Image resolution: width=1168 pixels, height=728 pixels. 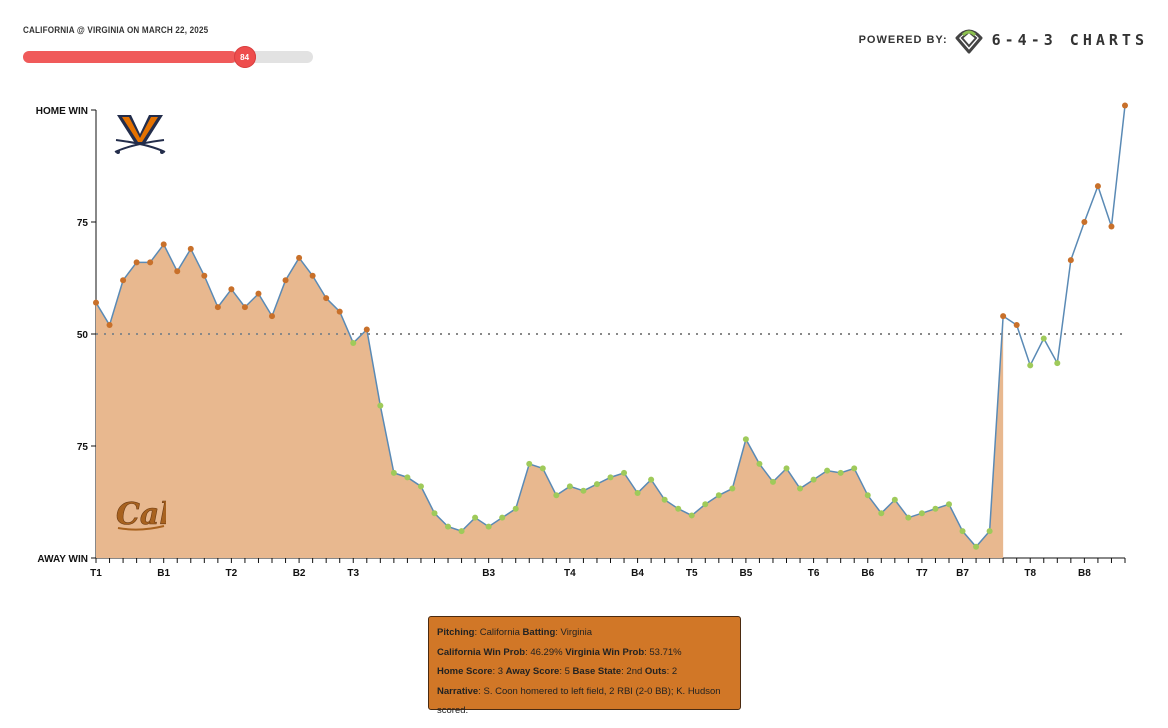 I want to click on virginia-logo, so click(x=140, y=134).